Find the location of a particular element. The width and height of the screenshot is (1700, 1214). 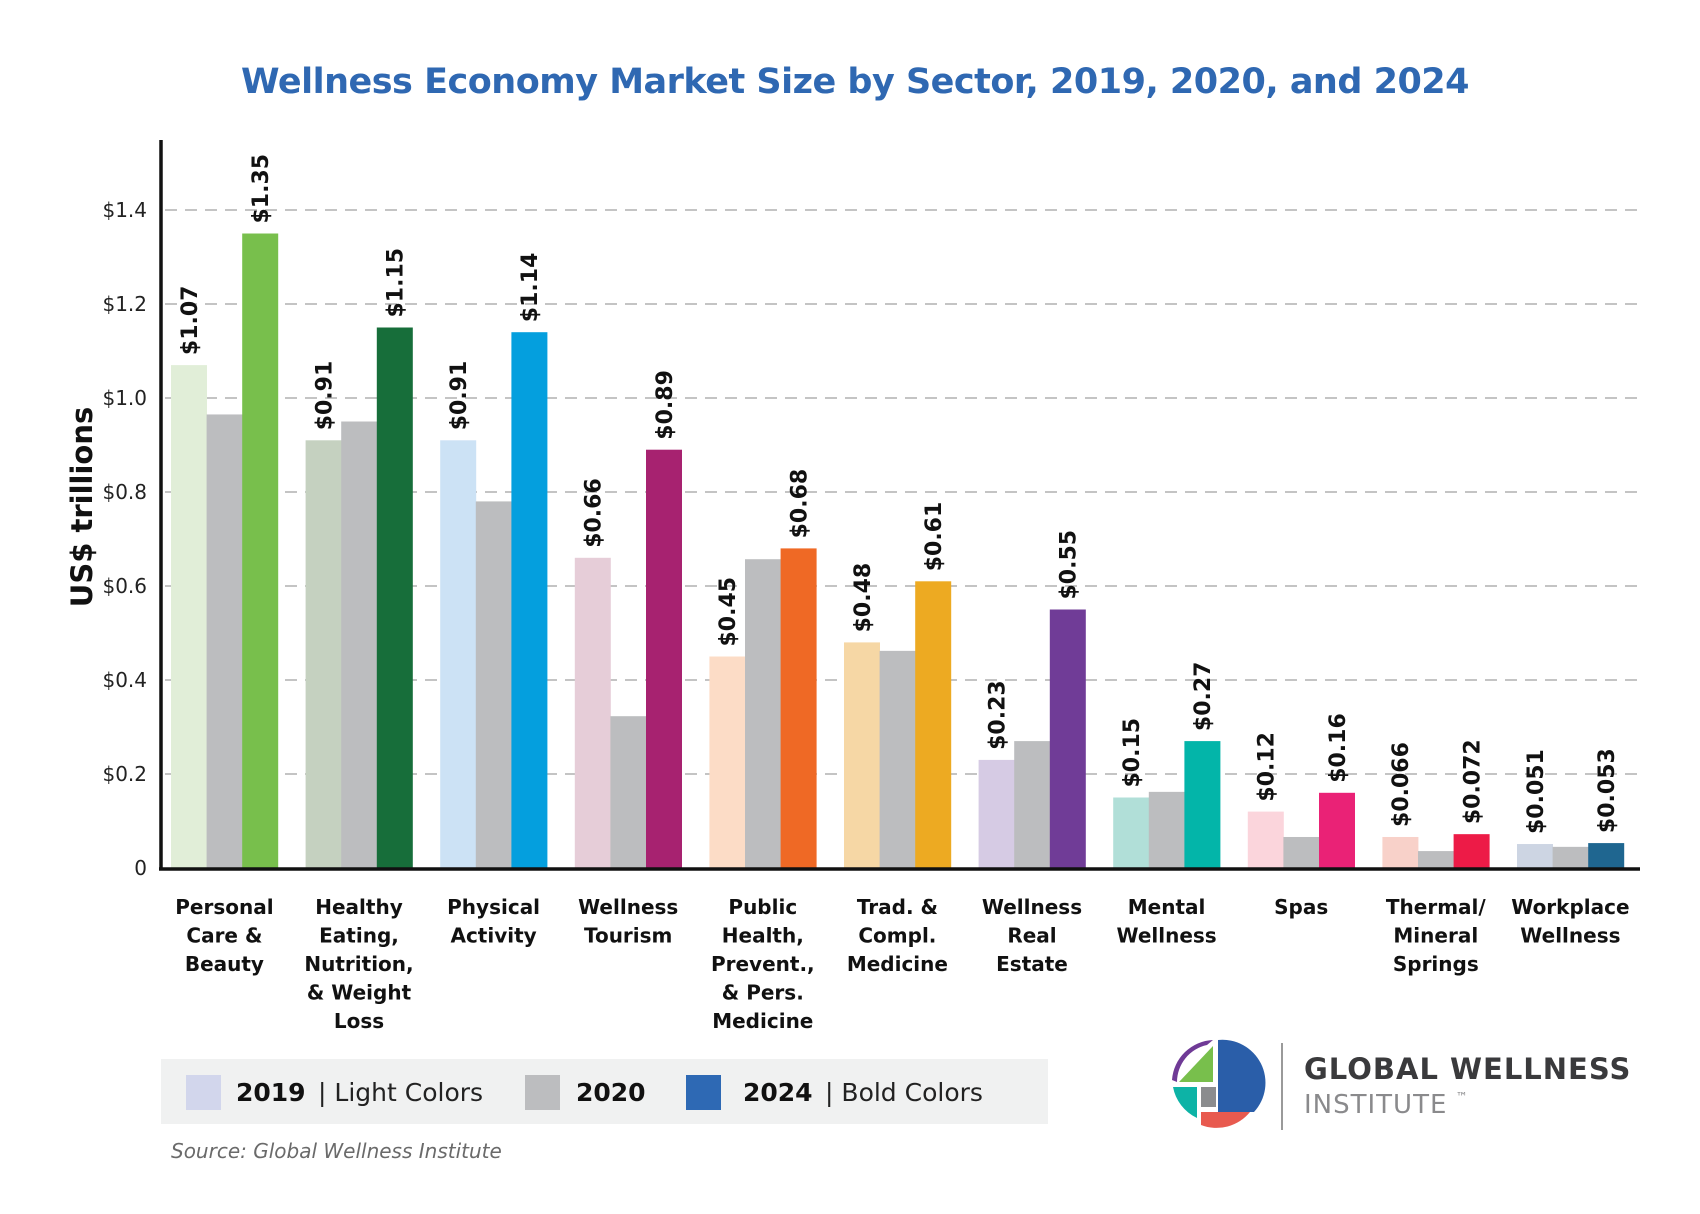

data-label-2019-5: $0.48 is located at coordinates (863, 598).